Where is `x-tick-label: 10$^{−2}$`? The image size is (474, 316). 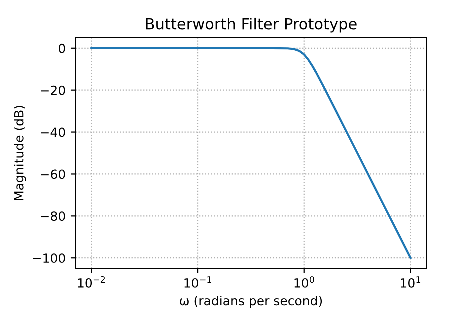
x-tick-label: 10$^{−2}$ is located at coordinates (92, 282).